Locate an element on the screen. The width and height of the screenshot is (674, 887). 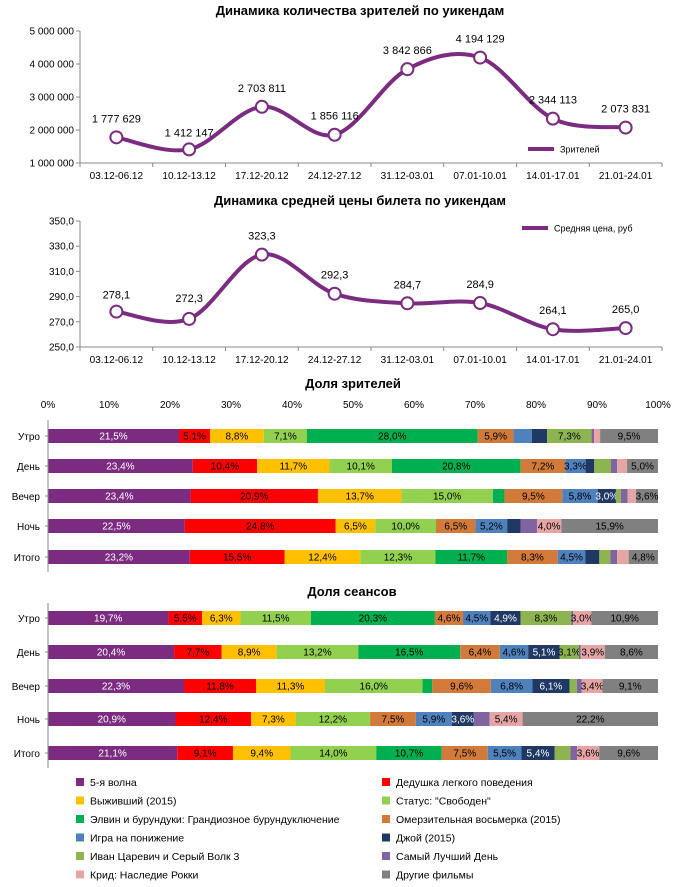
row-label: Ночь is located at coordinates (28, 720).